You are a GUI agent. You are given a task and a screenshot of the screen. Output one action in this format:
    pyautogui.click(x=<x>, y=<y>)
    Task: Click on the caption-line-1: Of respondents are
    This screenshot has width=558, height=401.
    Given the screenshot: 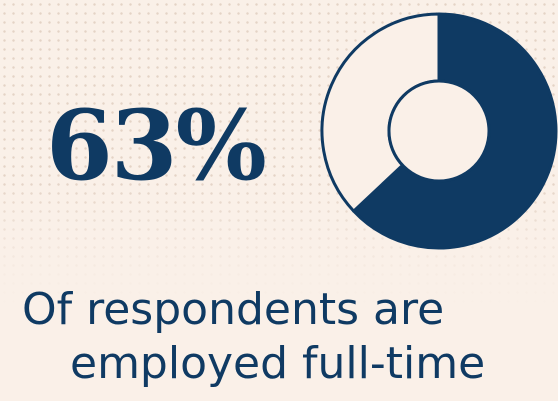 What is the action you would take?
    pyautogui.click(x=233, y=309)
    